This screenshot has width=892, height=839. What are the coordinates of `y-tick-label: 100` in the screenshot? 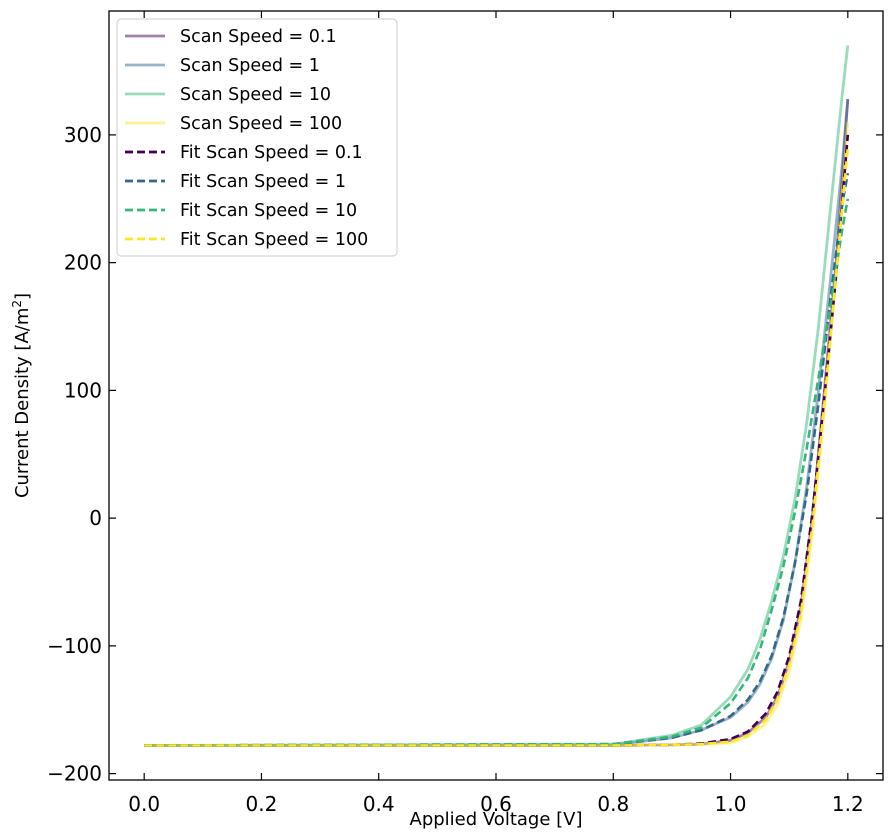 It's located at (83, 390).